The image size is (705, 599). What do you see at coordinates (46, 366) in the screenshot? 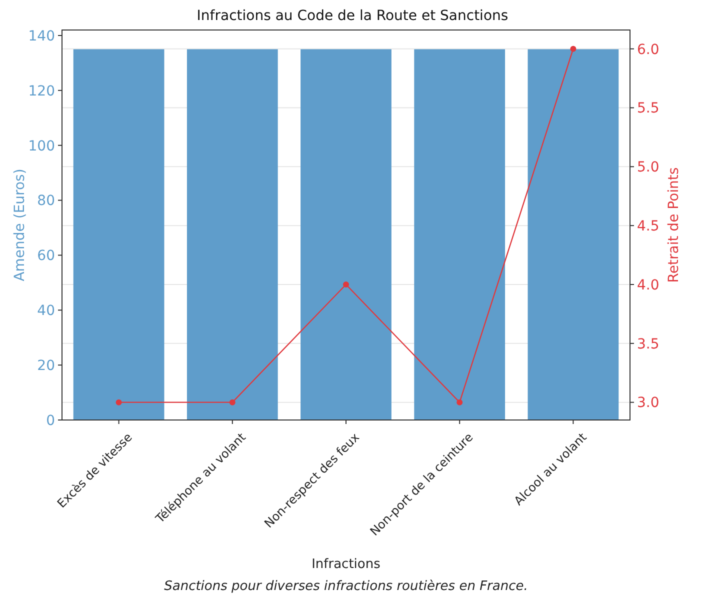
I see `y-tick-label: 20` at bounding box center [46, 366].